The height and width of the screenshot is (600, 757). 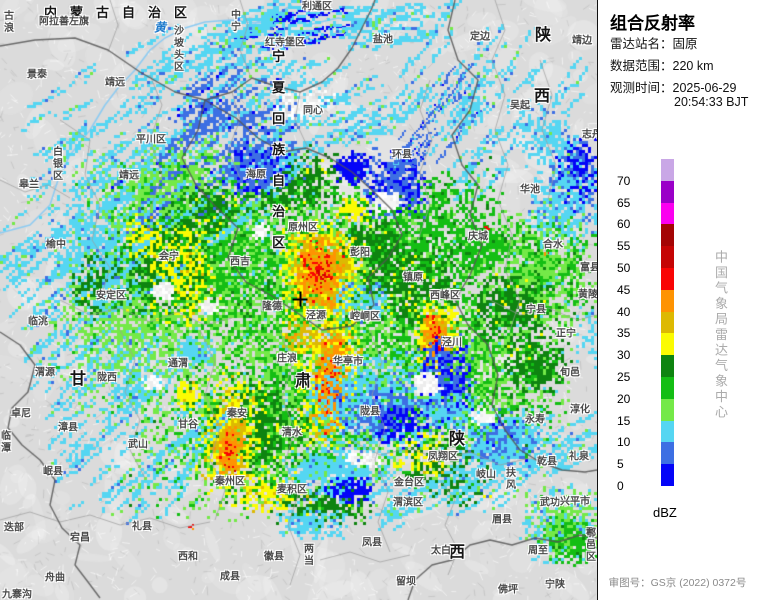 What do you see at coordinates (624, 224) in the screenshot?
I see `colorbar-tick-label: 60` at bounding box center [624, 224].